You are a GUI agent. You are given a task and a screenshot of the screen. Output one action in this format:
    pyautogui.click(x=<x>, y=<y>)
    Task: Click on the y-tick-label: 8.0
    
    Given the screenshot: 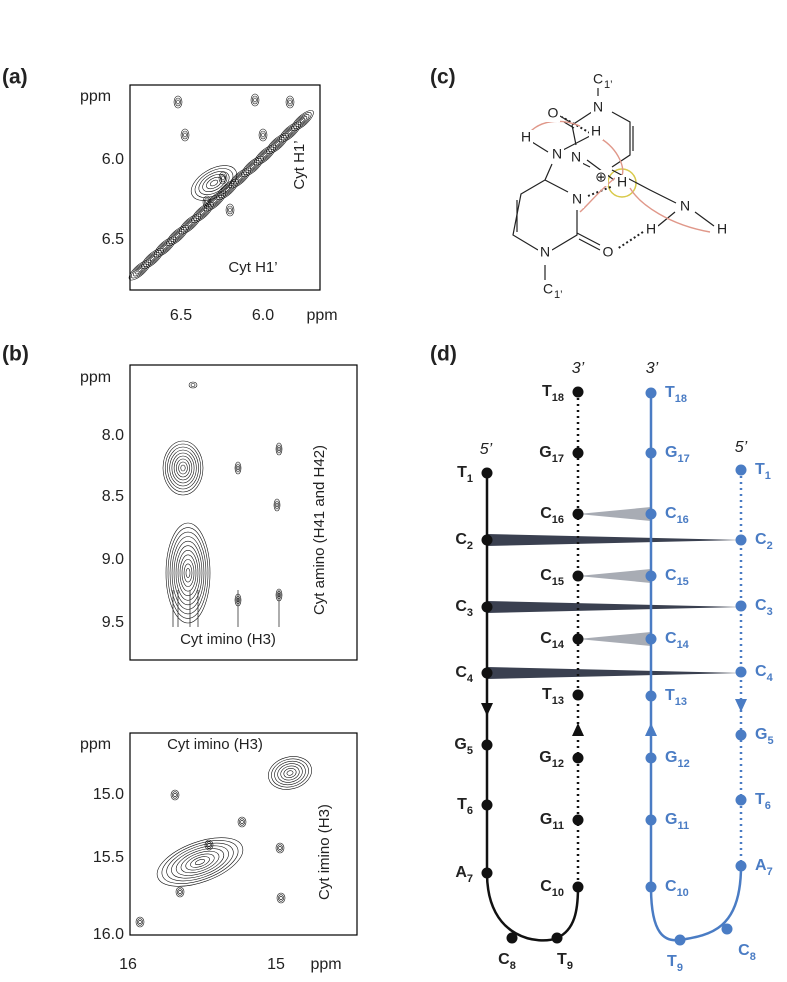 What is the action you would take?
    pyautogui.click(x=113, y=435)
    